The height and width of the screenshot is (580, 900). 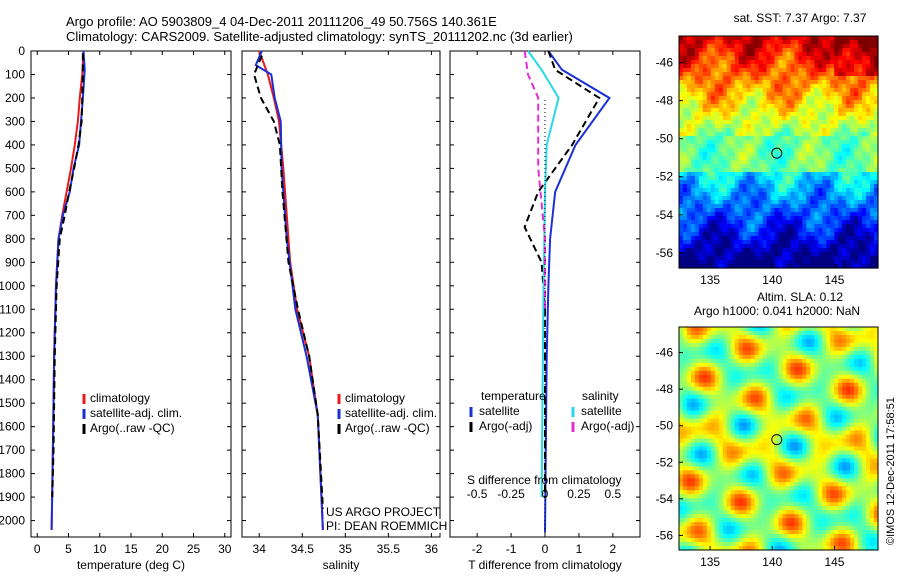 I want to click on y-tick-label: 1600, so click(x=12, y=427).